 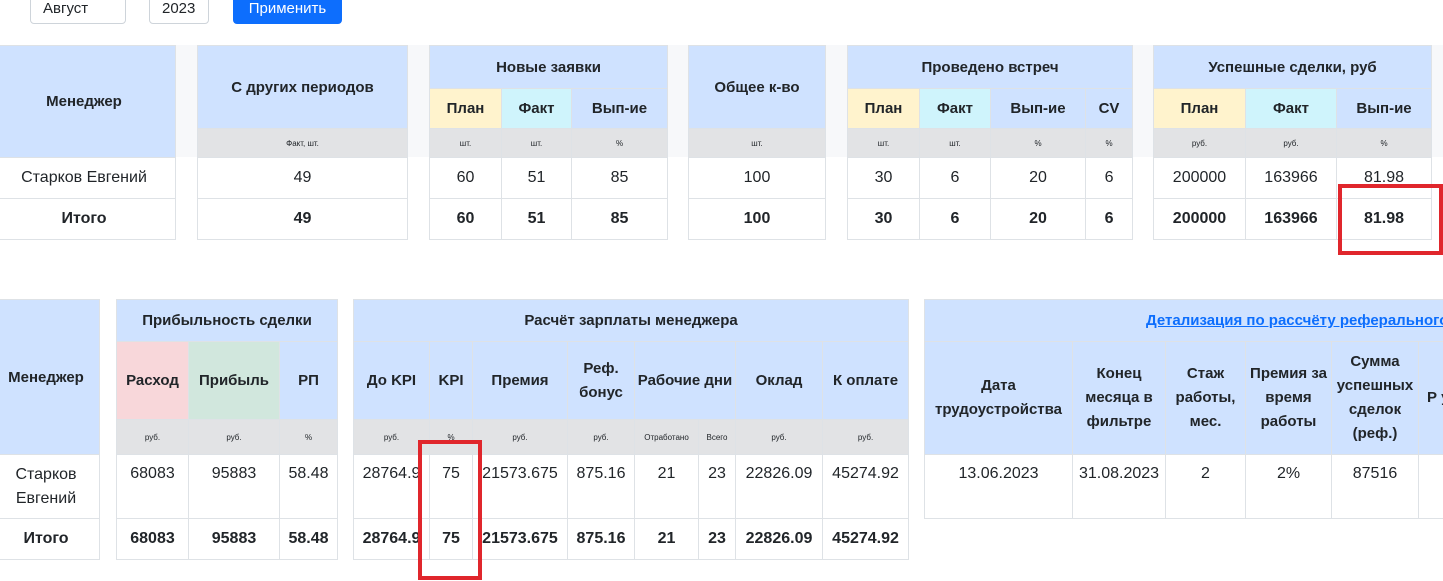 I want to click on prev-periods-value: 49, so click(x=302, y=178).